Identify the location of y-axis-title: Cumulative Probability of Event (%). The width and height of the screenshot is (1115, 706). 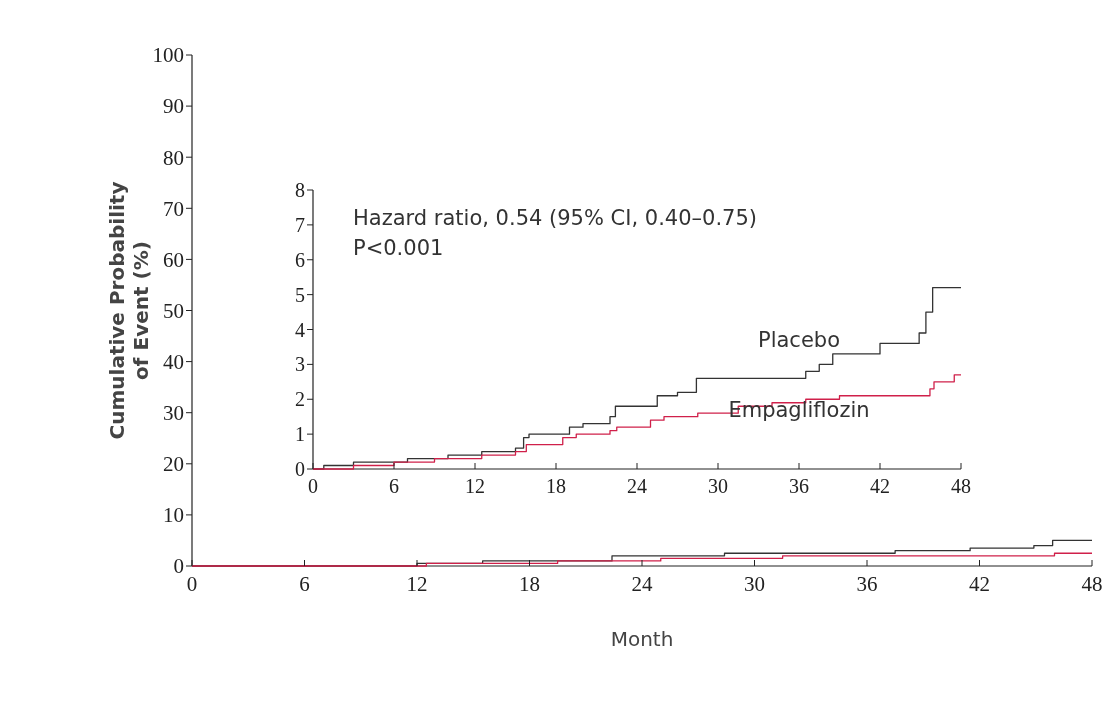
(129, 310).